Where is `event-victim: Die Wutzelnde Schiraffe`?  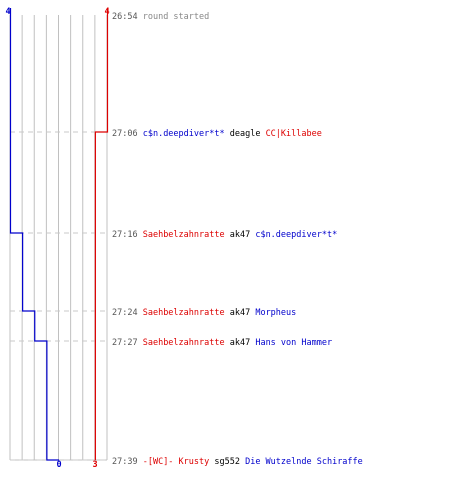
event-victim: Die Wutzelnde Schiraffe is located at coordinates (304, 462).